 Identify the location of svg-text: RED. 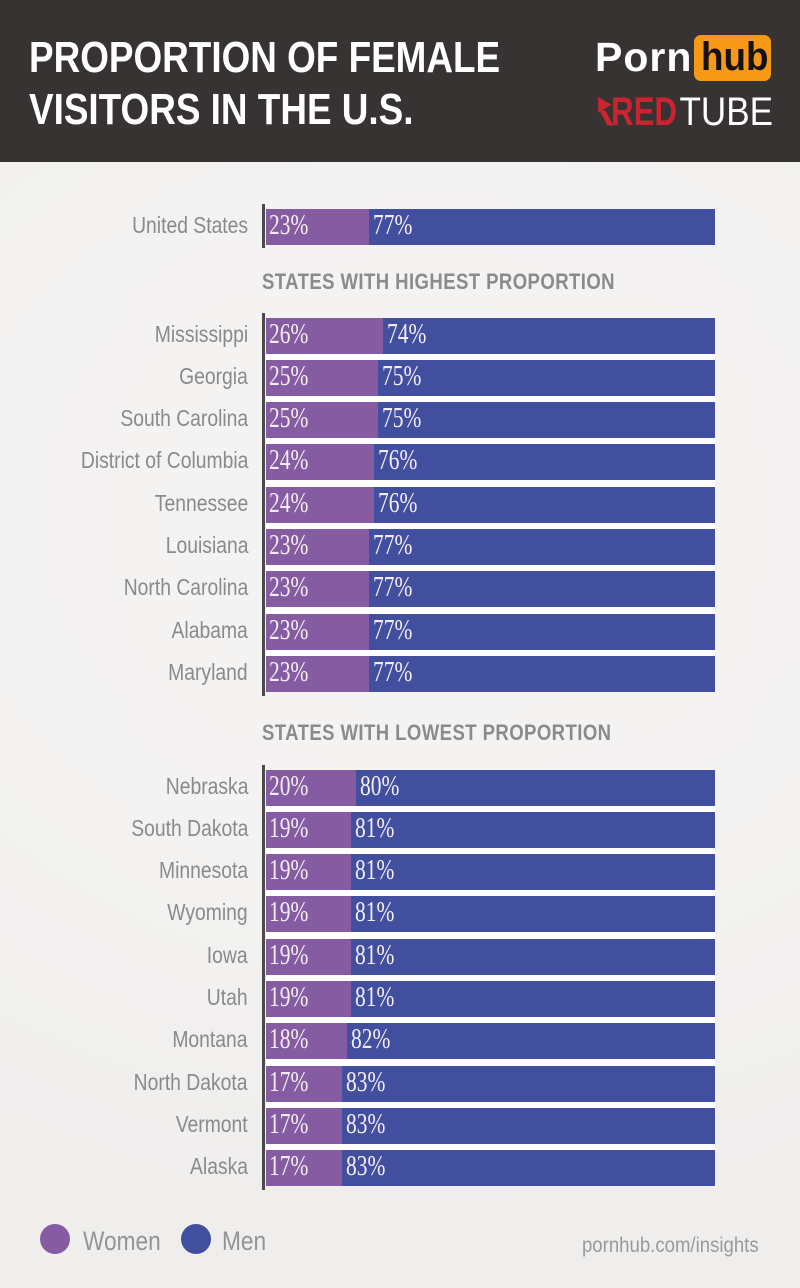
(644, 110).